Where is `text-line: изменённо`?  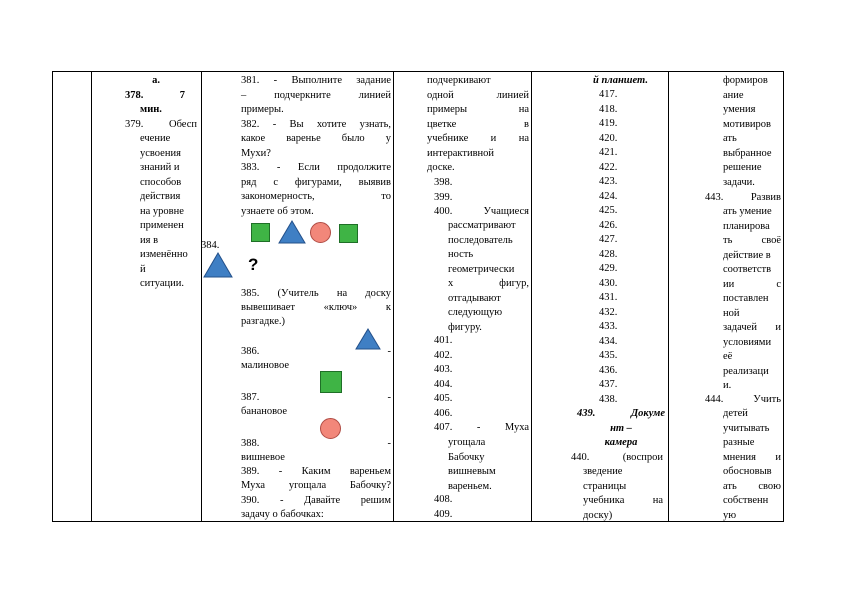 text-line: изменённо is located at coordinates (164, 254).